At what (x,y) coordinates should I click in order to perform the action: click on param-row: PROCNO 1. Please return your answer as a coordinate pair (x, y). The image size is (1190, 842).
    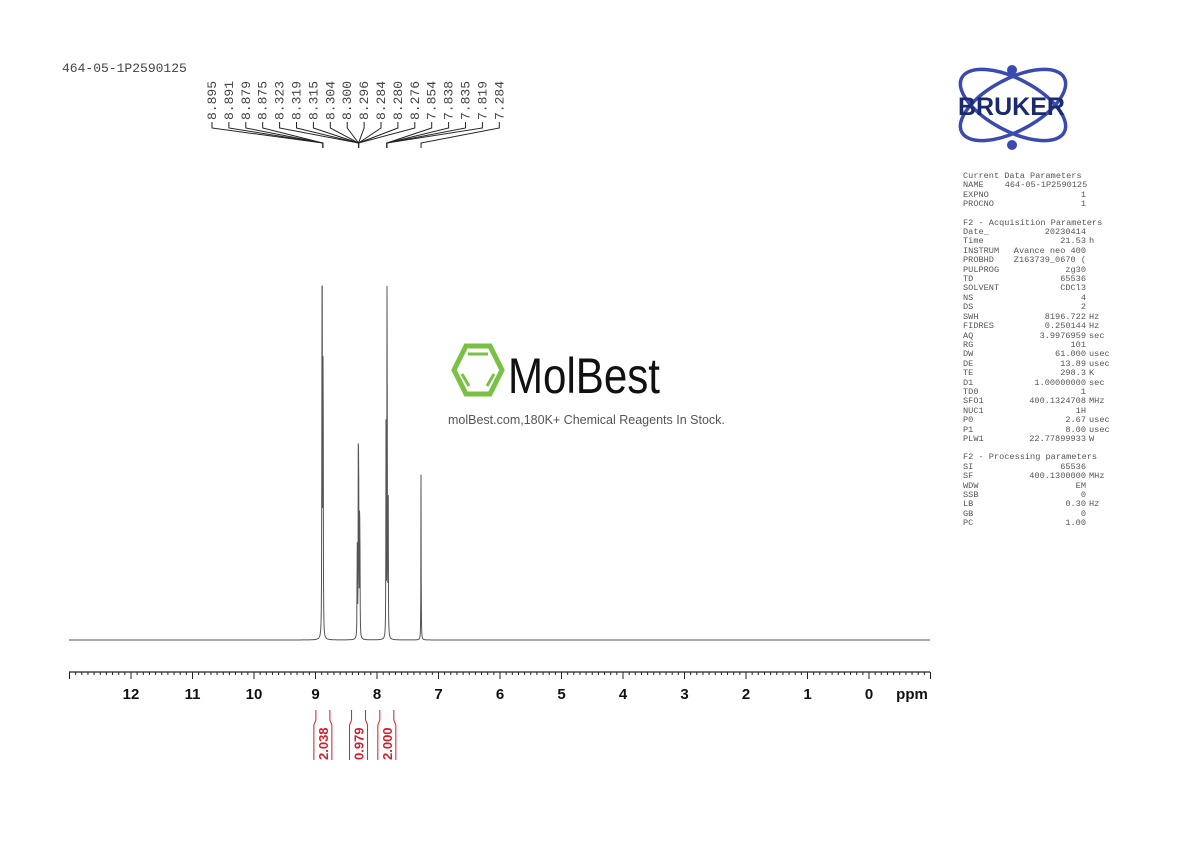
    Looking at the image, I should click on (1038, 204).